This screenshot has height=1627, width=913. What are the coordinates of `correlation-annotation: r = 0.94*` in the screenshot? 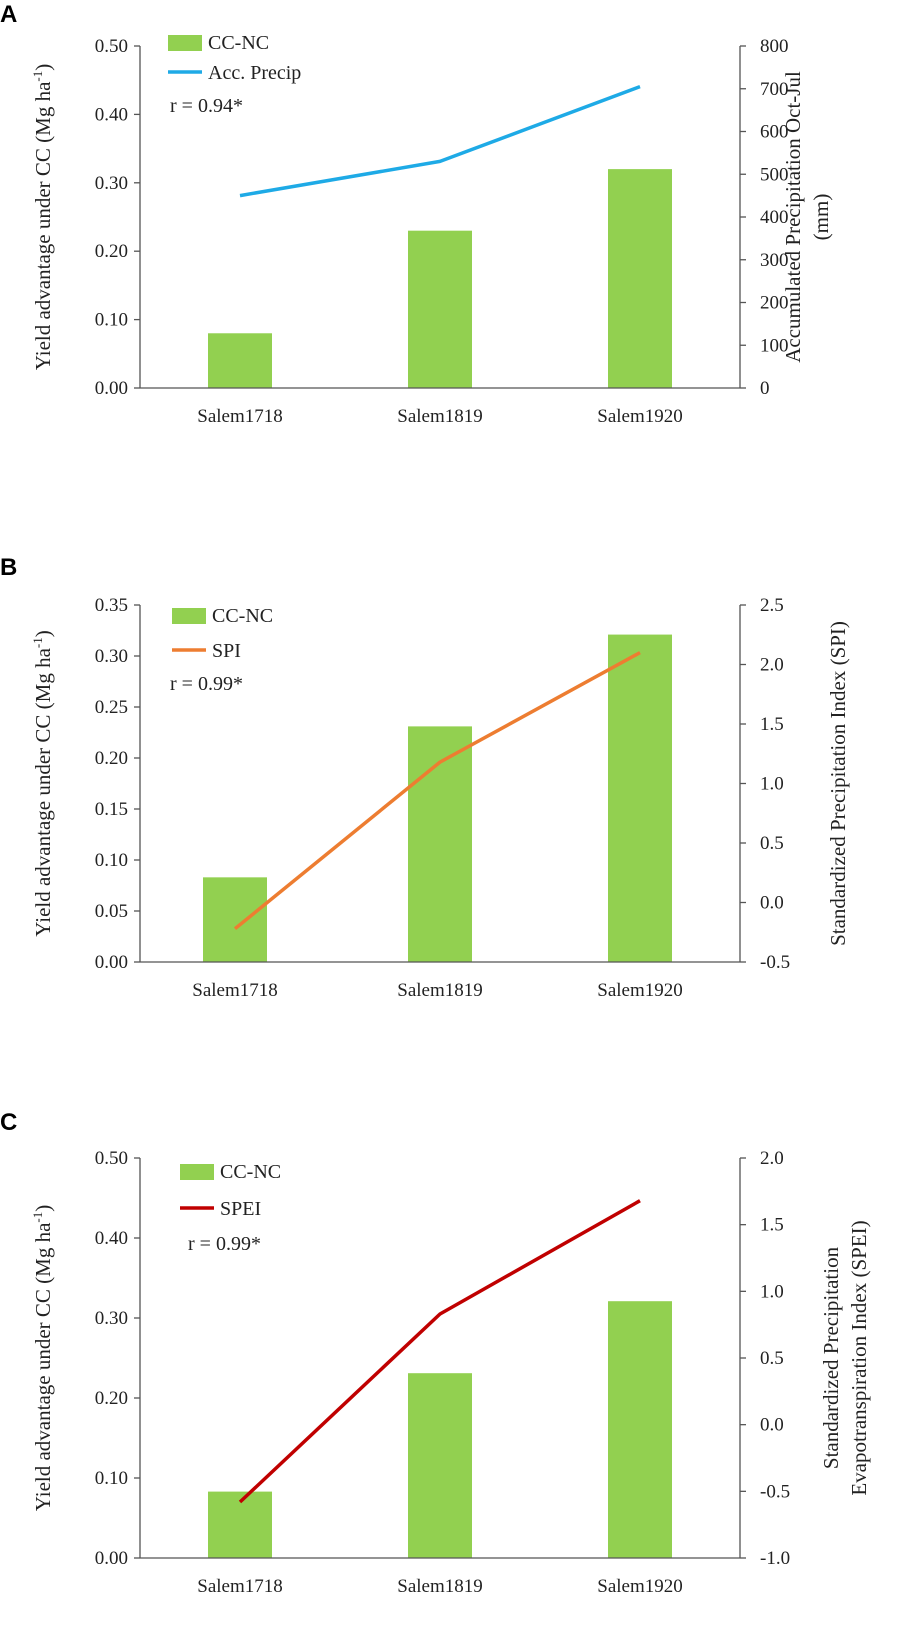 It's located at (206, 106).